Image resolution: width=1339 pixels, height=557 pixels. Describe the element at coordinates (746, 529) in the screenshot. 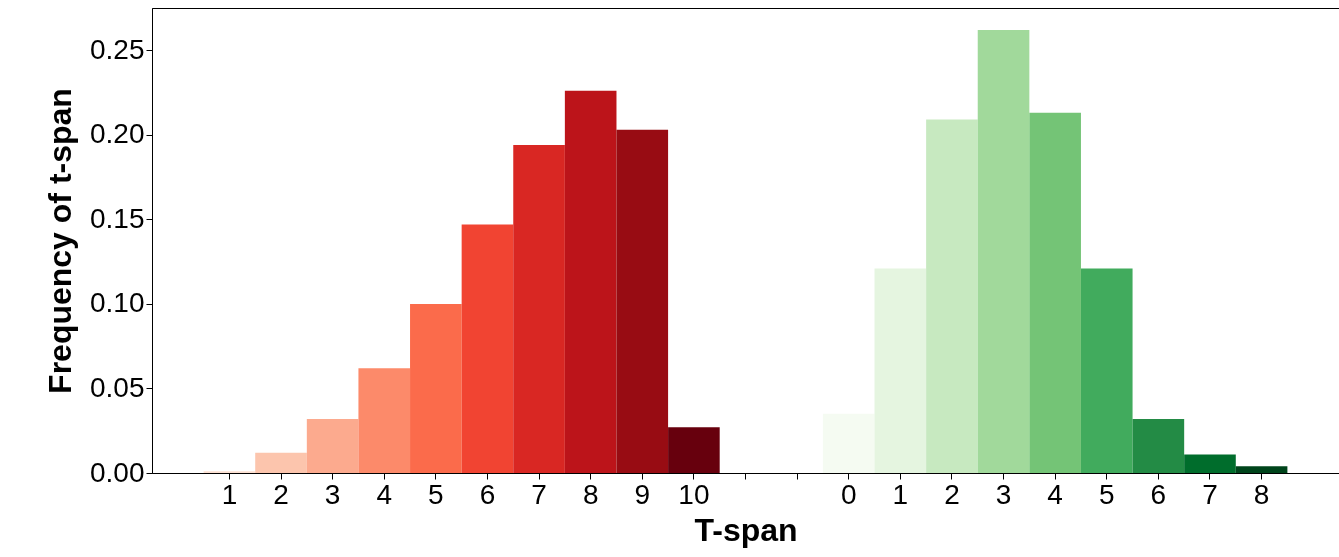

I see `x-axis-title: T-span` at that location.